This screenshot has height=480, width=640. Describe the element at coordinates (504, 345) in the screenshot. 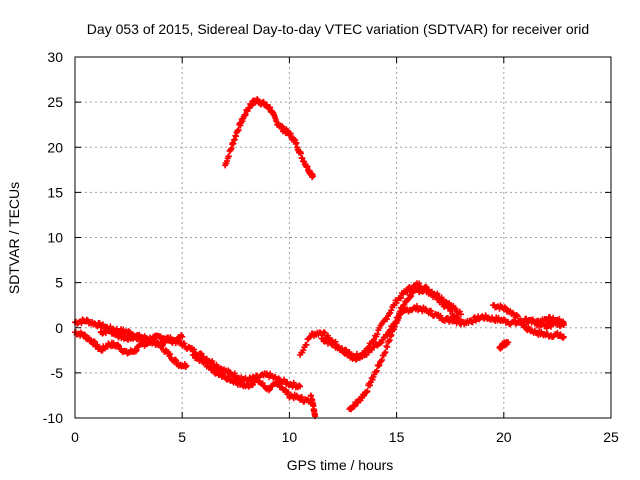

I see `series-arc-evening-b` at that location.